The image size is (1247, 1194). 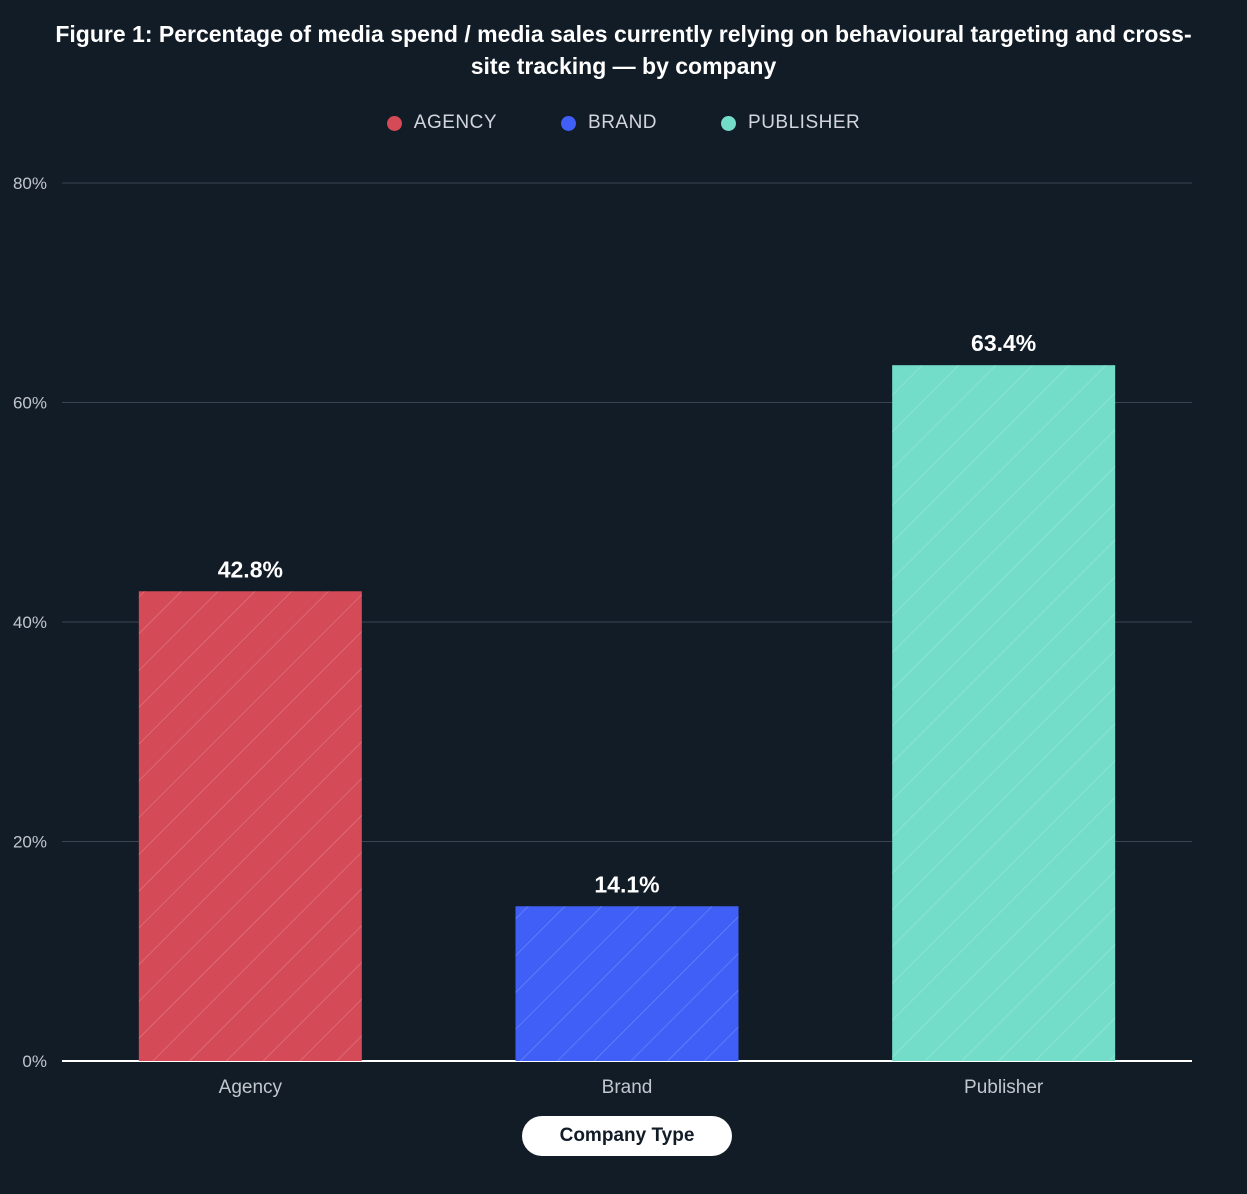 What do you see at coordinates (34, 1061) in the screenshot?
I see `y-tick-label: 0%` at bounding box center [34, 1061].